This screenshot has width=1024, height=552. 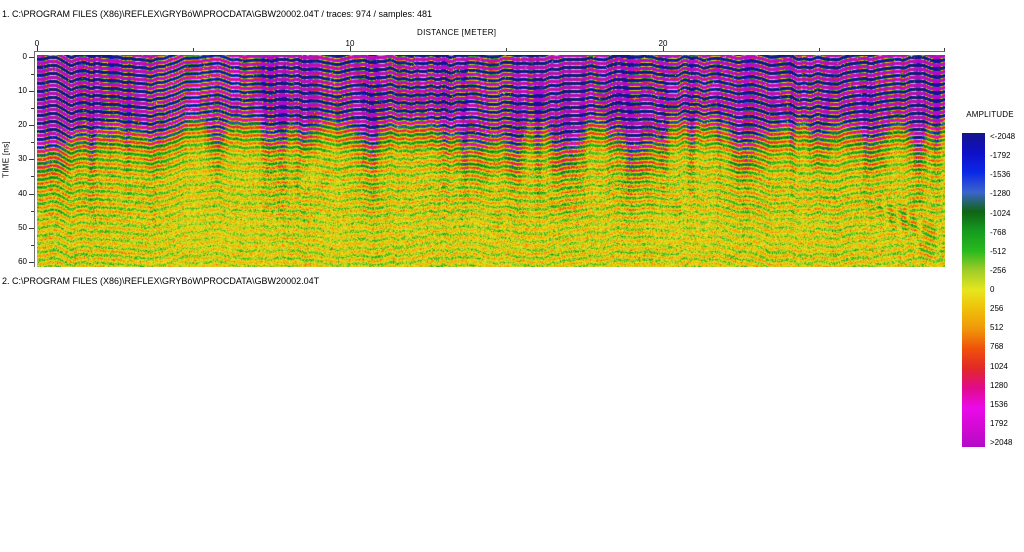 What do you see at coordinates (457, 32) in the screenshot?
I see `distance-axis-label: DISTANCE [METER]` at bounding box center [457, 32].